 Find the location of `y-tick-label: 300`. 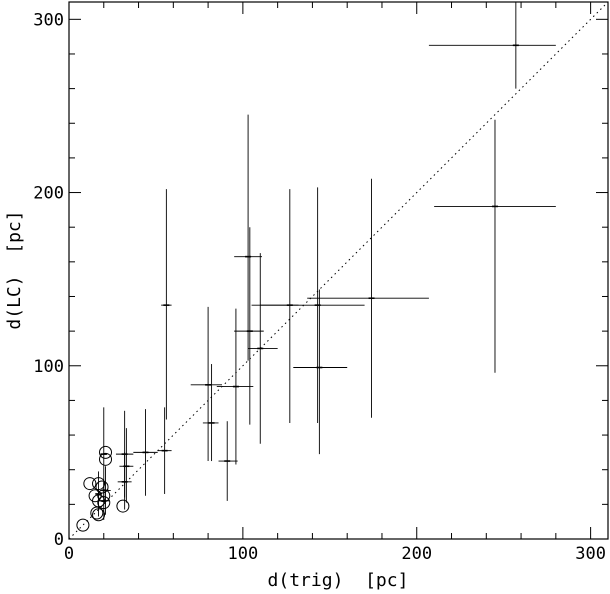

y-tick-label: 300 is located at coordinates (48, 20).